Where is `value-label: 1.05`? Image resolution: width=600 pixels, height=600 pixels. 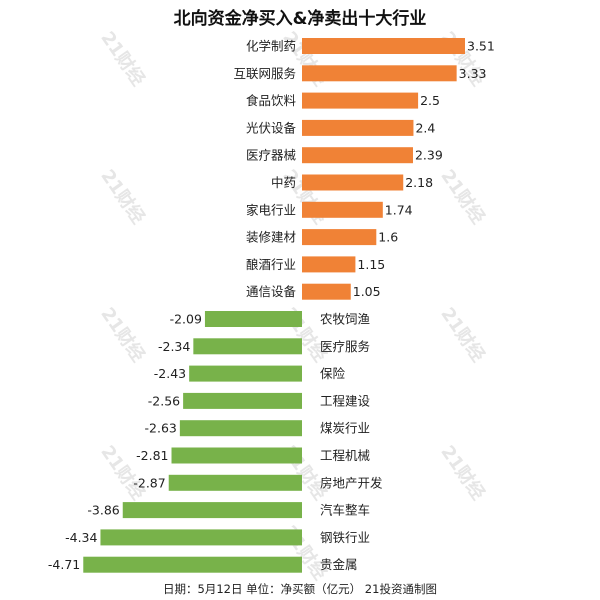
value-label: 1.05 is located at coordinates (367, 291).